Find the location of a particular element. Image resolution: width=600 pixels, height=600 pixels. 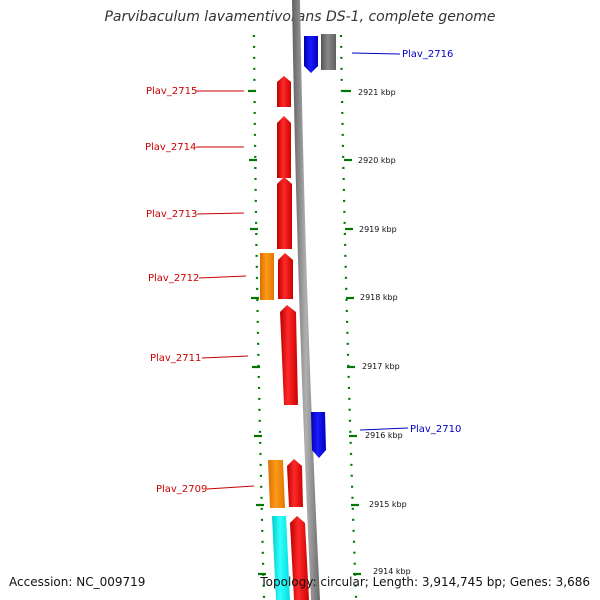

gene-label-plav-2710: Plav_2710 is located at coordinates (435, 429).